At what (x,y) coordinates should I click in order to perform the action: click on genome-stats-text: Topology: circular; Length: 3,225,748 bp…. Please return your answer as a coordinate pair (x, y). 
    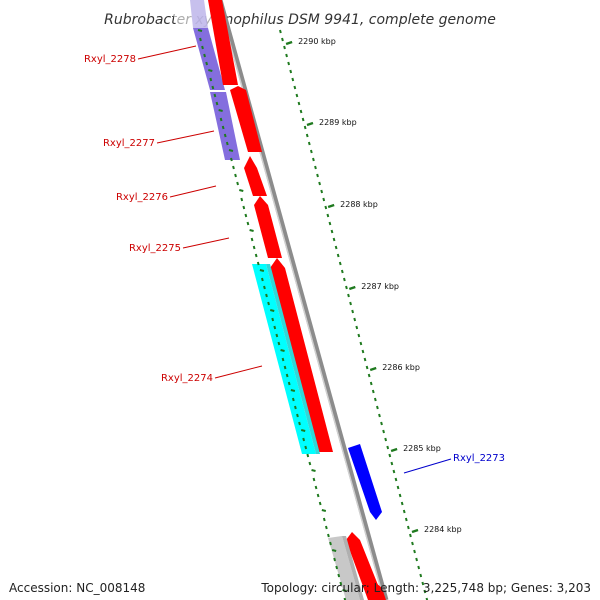
    Looking at the image, I should click on (426, 588).